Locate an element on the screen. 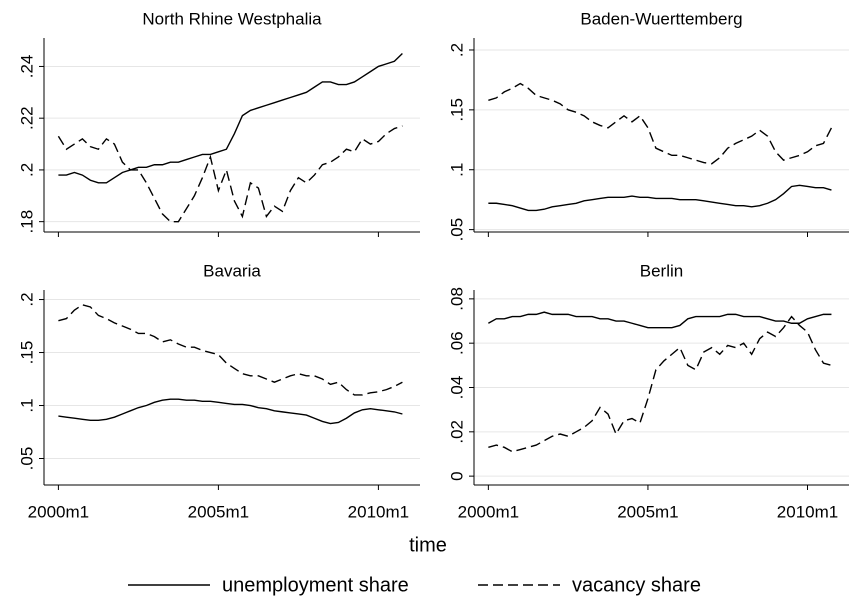  legend-label: unemployment share is located at coordinates (315, 585).